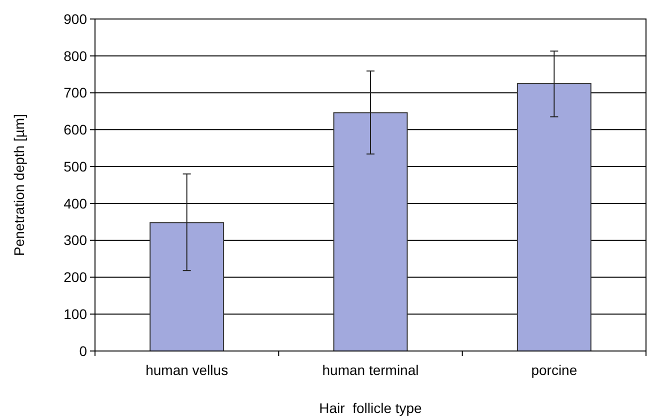 The width and height of the screenshot is (652, 419). Describe the element at coordinates (370, 370) in the screenshot. I see `x-tick-label: human terminal` at that location.